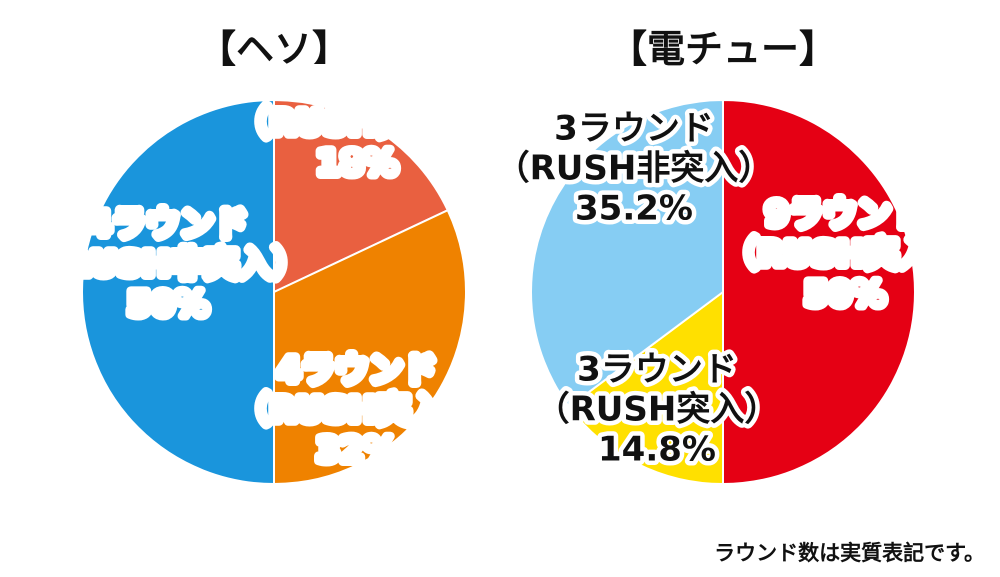 The image size is (1000, 577). Describe the element at coordinates (357, 124) in the screenshot. I see `pie0-slice-0-label-line2: （RUSH突入）` at that location.